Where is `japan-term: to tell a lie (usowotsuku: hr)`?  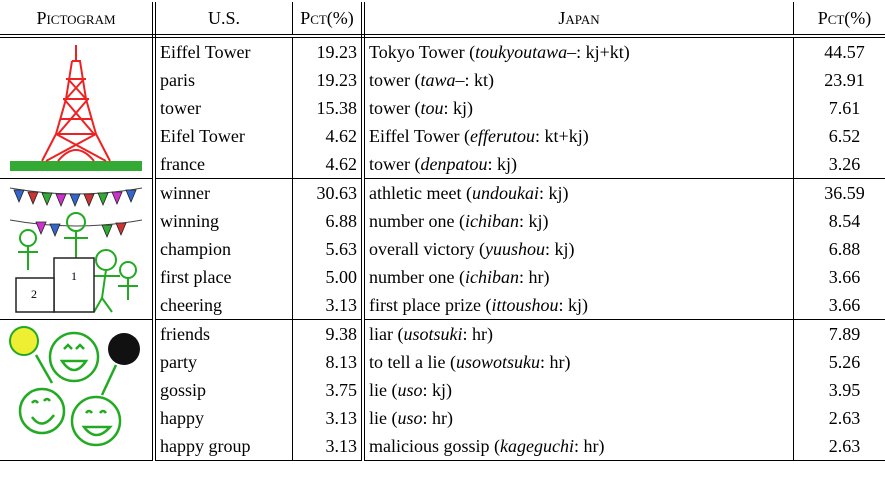 japan-term: to tell a lie (usowotsuku: hr) is located at coordinates (578, 362).